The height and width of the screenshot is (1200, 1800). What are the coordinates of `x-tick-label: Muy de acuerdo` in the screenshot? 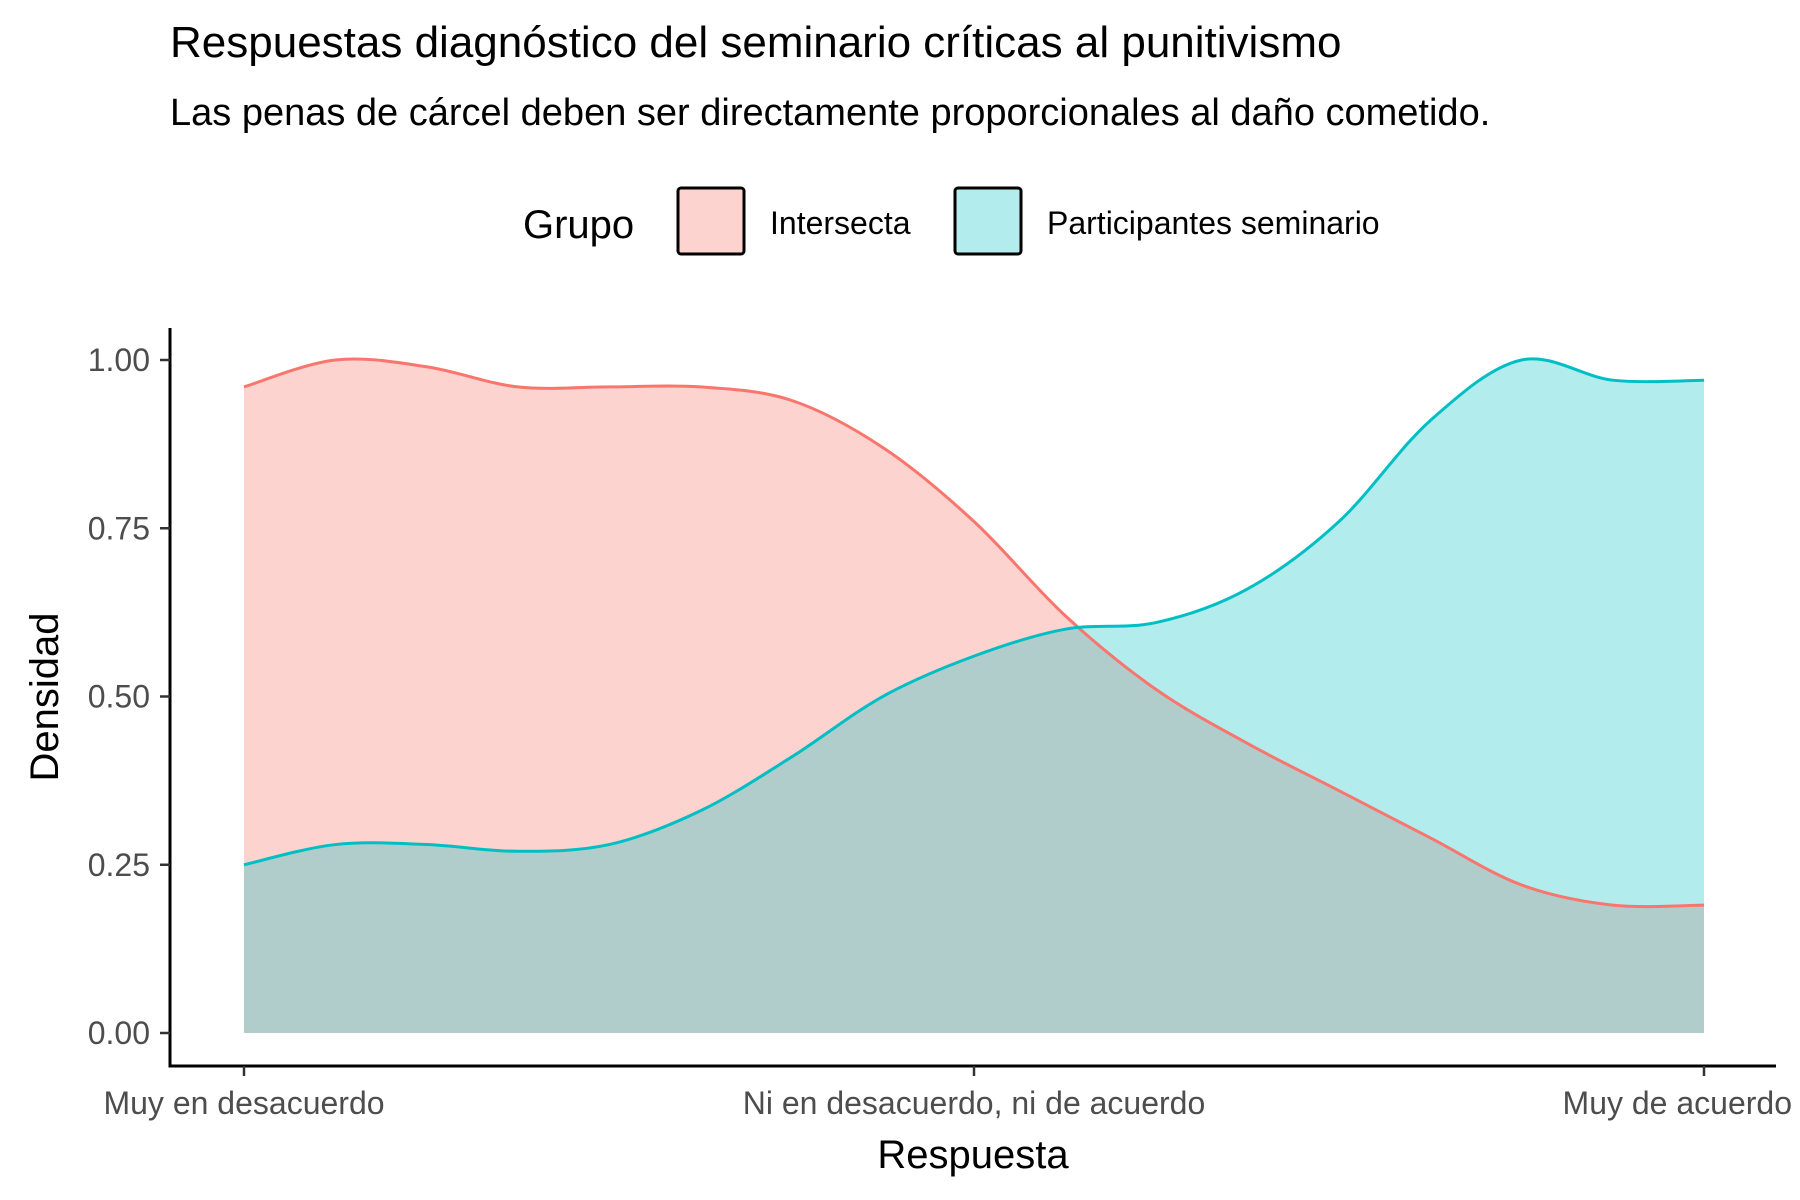 It's located at (1677, 1103).